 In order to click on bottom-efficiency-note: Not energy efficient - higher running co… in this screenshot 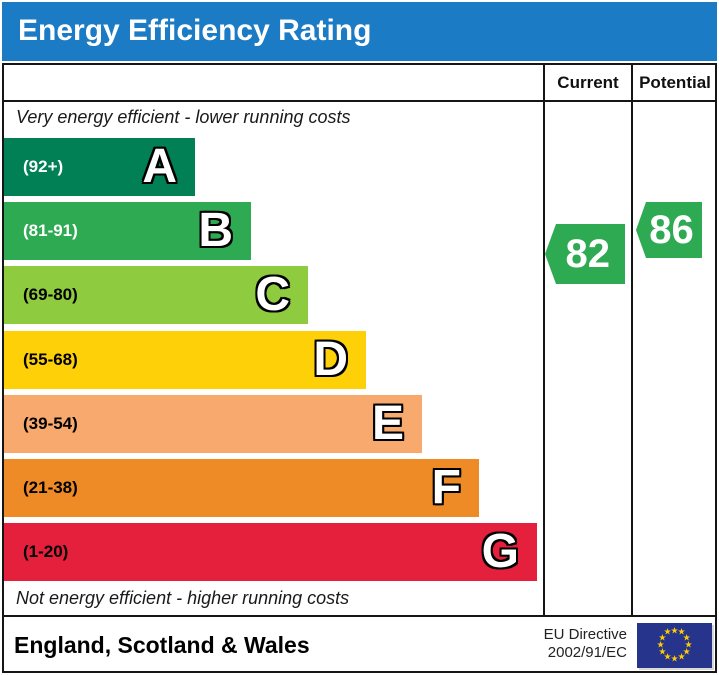, I will do `click(183, 598)`.